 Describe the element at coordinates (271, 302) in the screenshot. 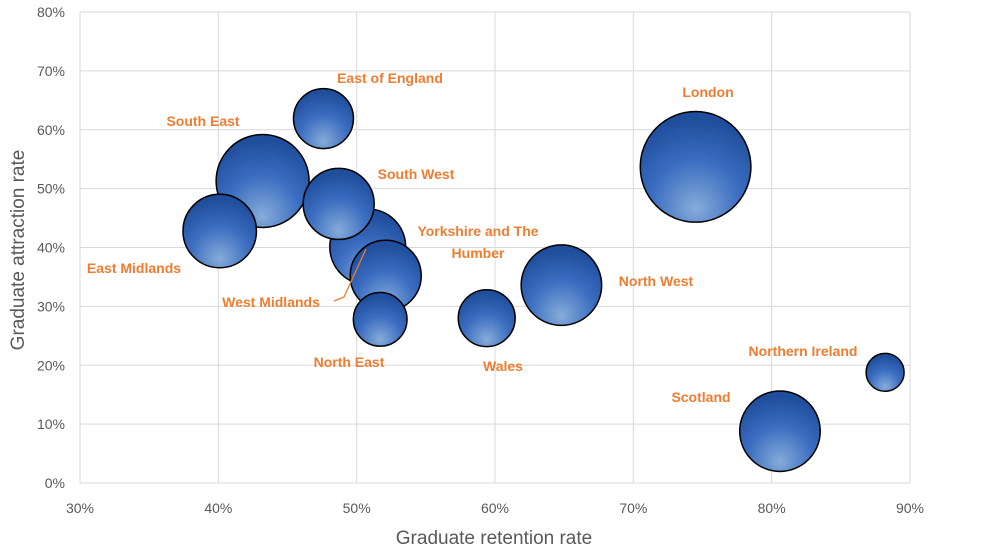

I see `label-west-midlands: West Midlands` at that location.